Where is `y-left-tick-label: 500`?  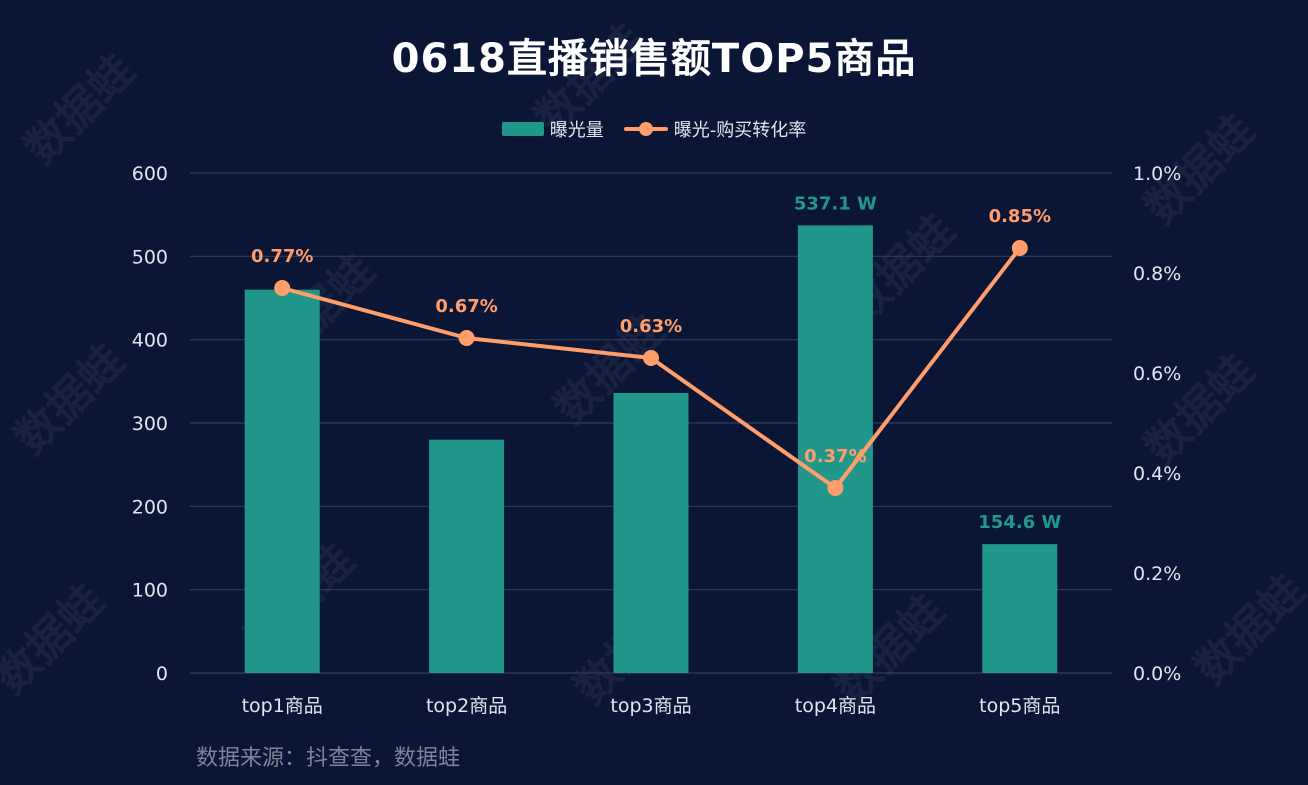
y-left-tick-label: 500 is located at coordinates (150, 257).